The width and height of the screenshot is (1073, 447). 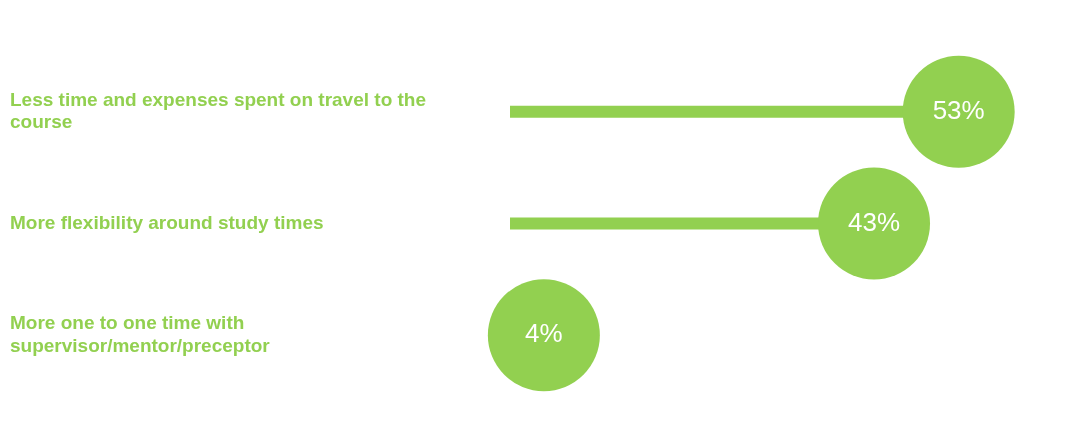 I want to click on y-tick-label: More flexibility around study times, so click(x=167, y=222).